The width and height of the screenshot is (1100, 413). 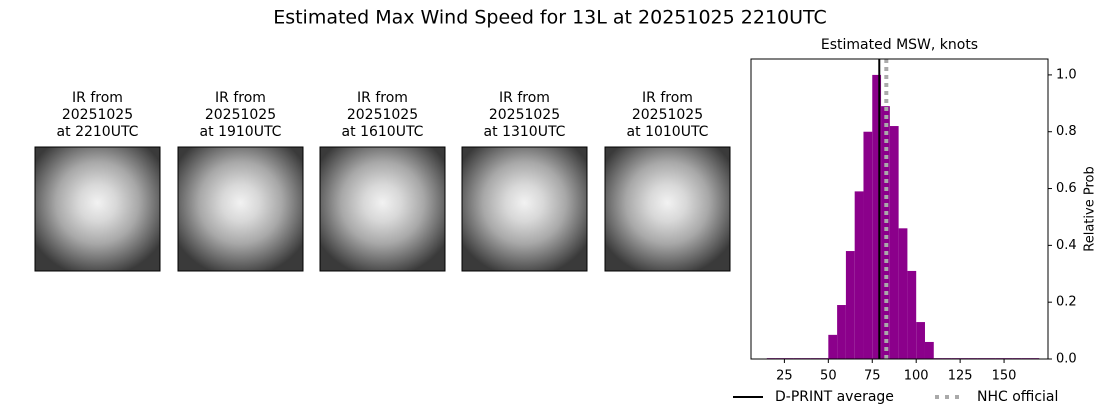 I want to click on panel-label: at 1310UTC, so click(x=525, y=132).